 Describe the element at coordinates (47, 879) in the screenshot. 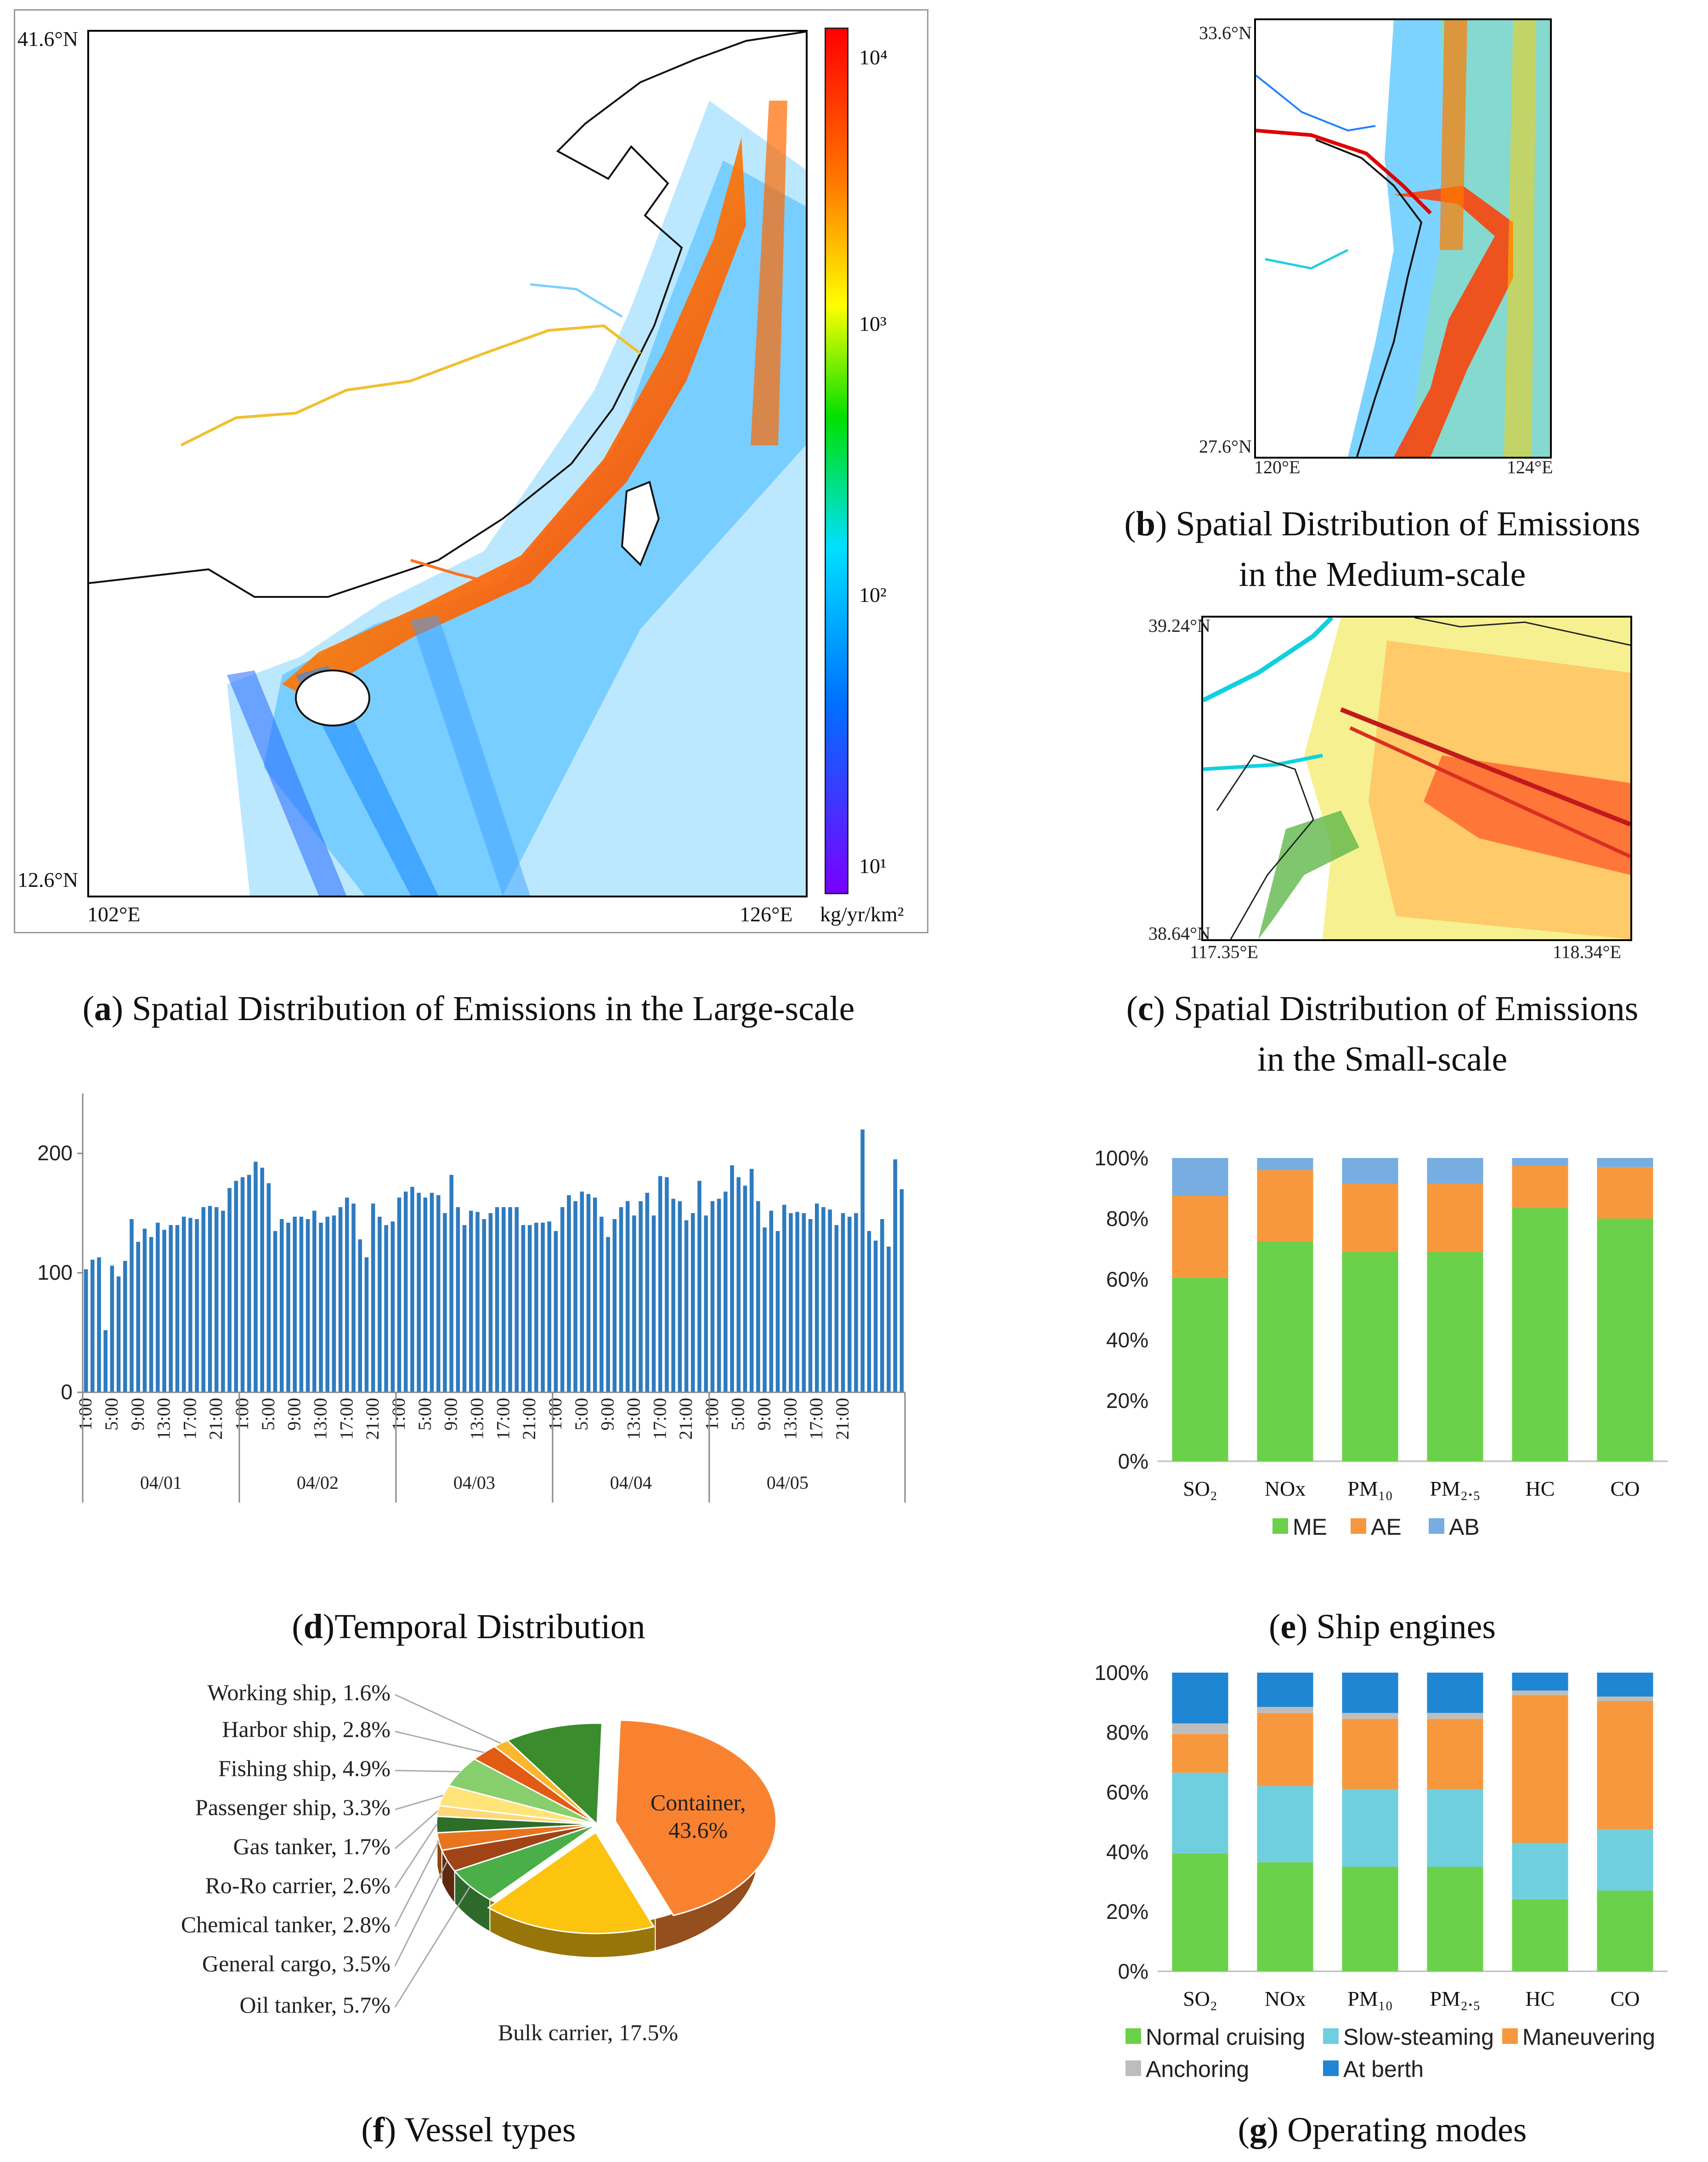

I see `map-a-lat-bottom: 12.6°N` at that location.